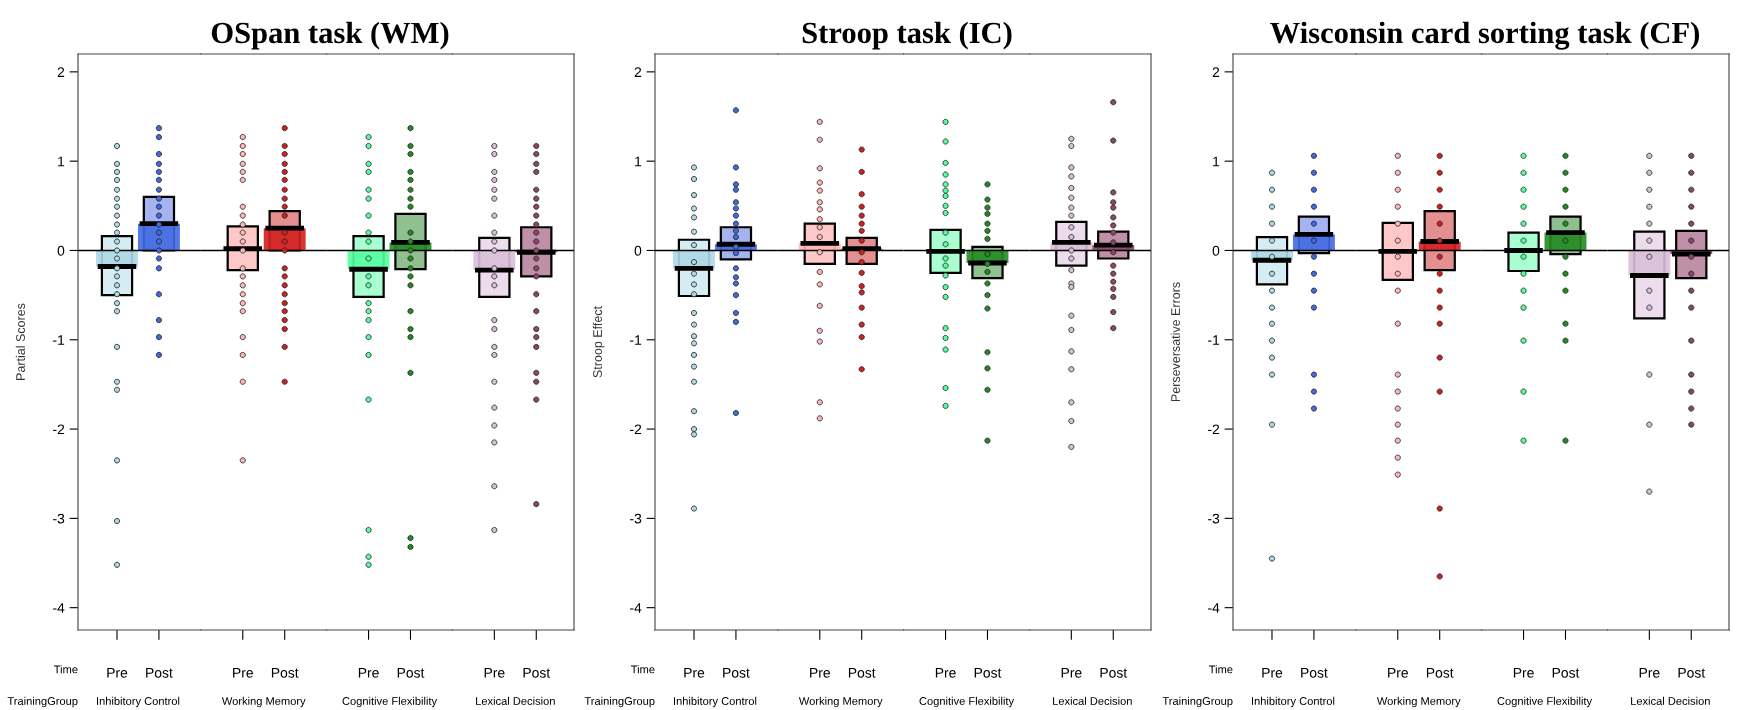 The height and width of the screenshot is (710, 1737). I want to click on y-axis-title: Stroop Effect, so click(598, 342).